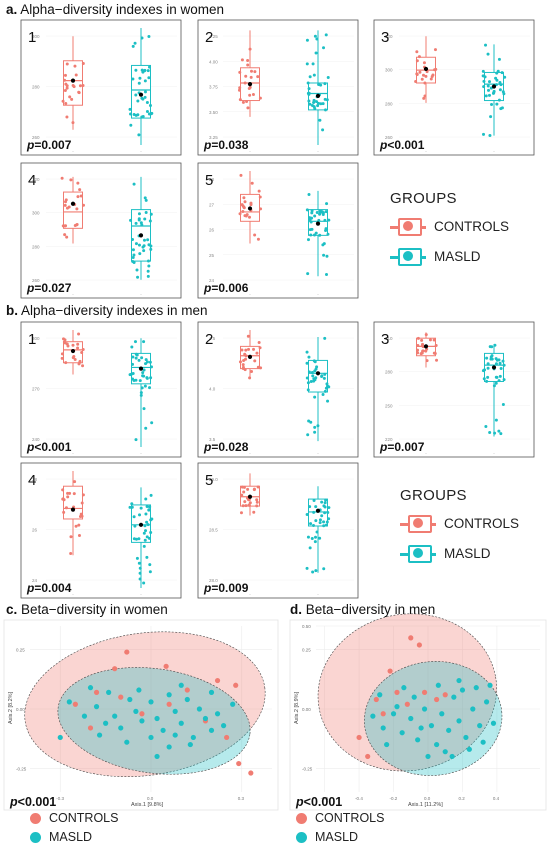  What do you see at coordinates (71, 837) in the screenshot?
I see `legend-label-masld: MASLD` at bounding box center [71, 837].